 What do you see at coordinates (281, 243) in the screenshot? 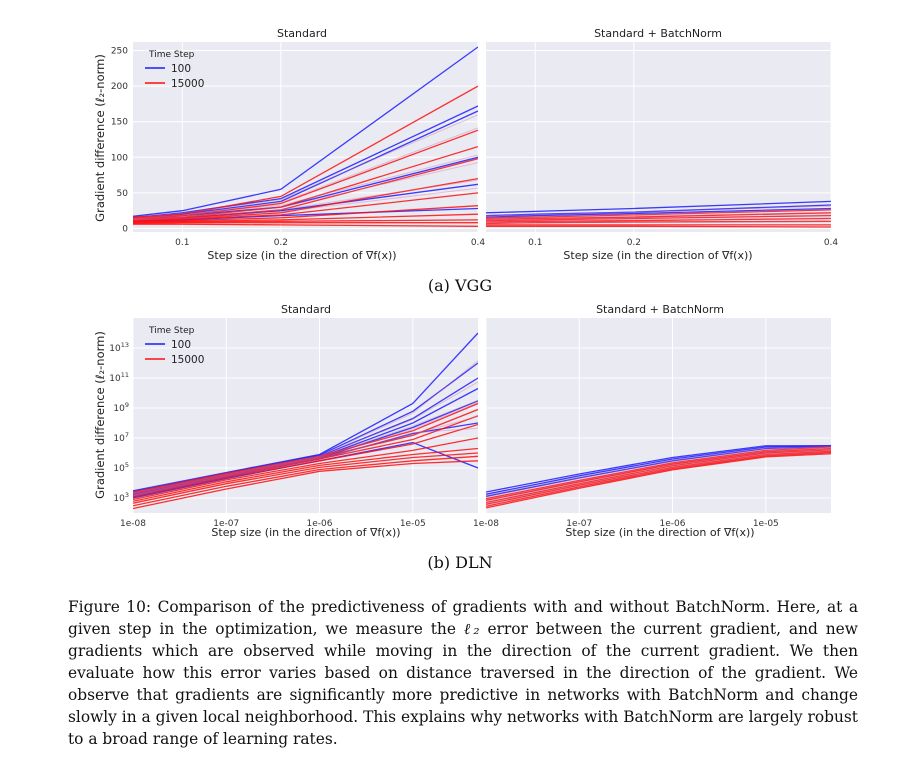
I see `vgg-x-tick-label: 0.2` at bounding box center [281, 243].